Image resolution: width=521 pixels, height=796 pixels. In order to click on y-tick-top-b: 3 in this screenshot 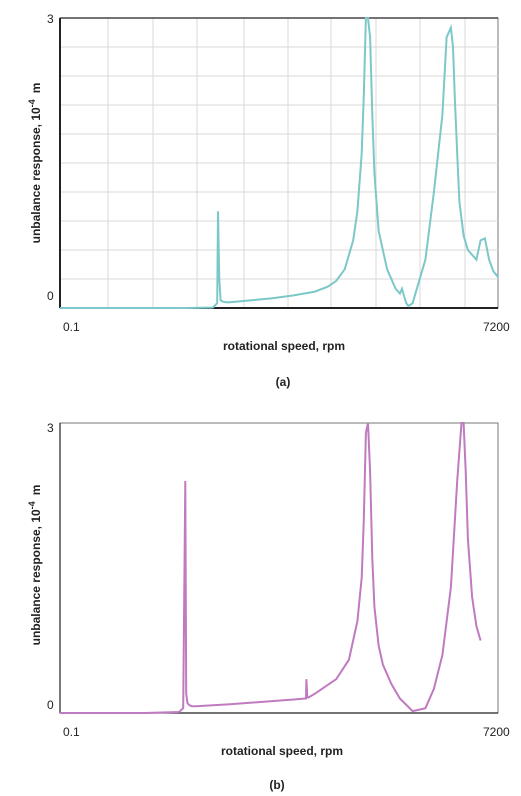, I will do `click(50, 428)`.